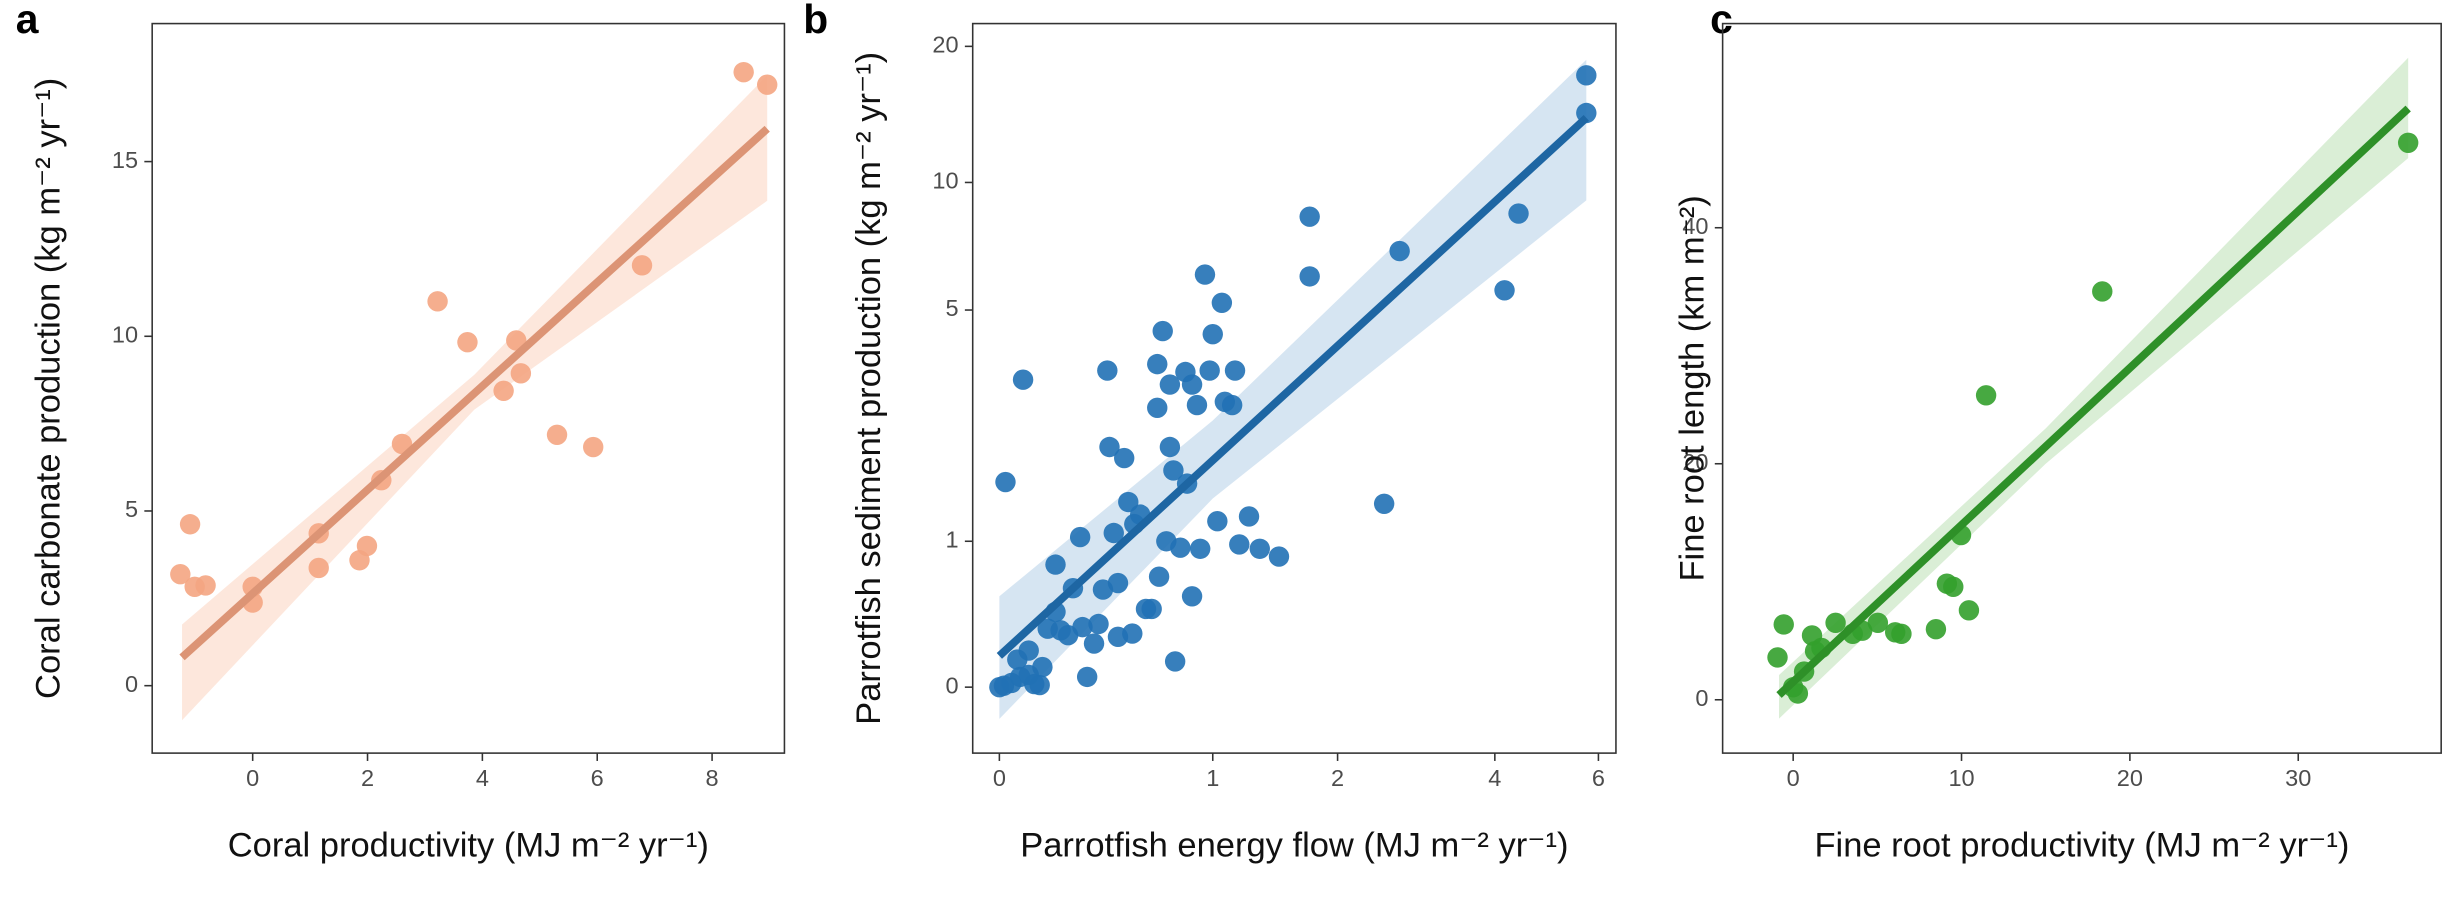 This screenshot has width=2460, height=900. Describe the element at coordinates (2130, 778) in the screenshot. I see `x-tick-label: 20` at that location.